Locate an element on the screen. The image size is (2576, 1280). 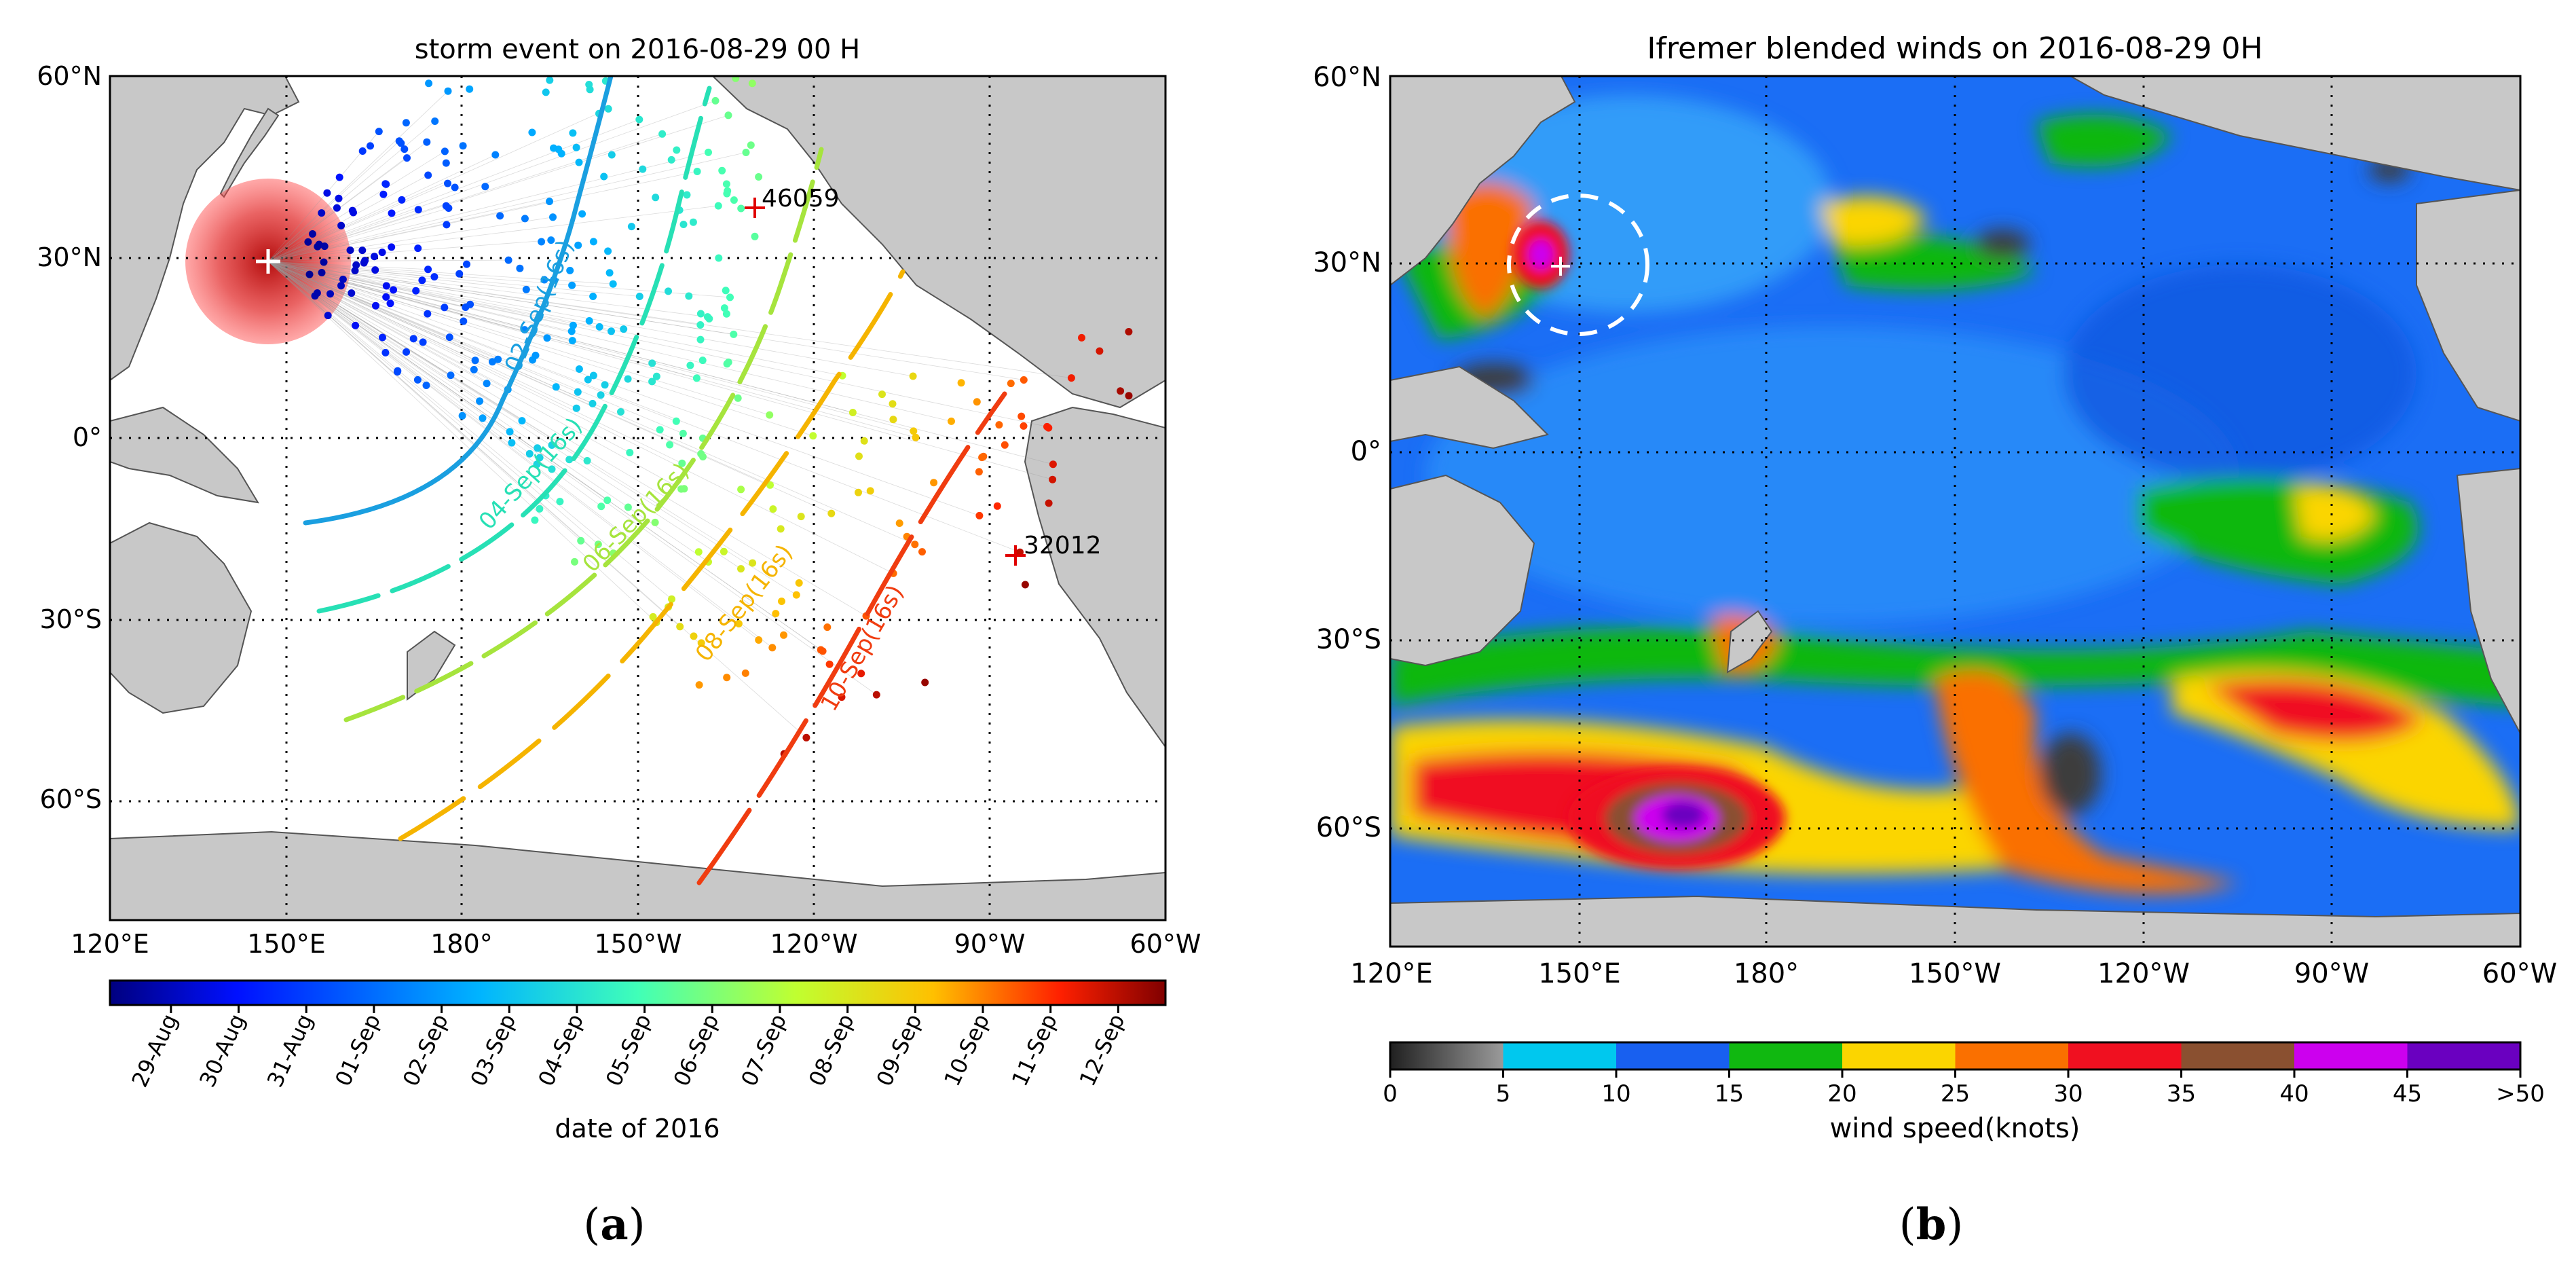
maritime-continent-land-b is located at coordinates (1470, 407).